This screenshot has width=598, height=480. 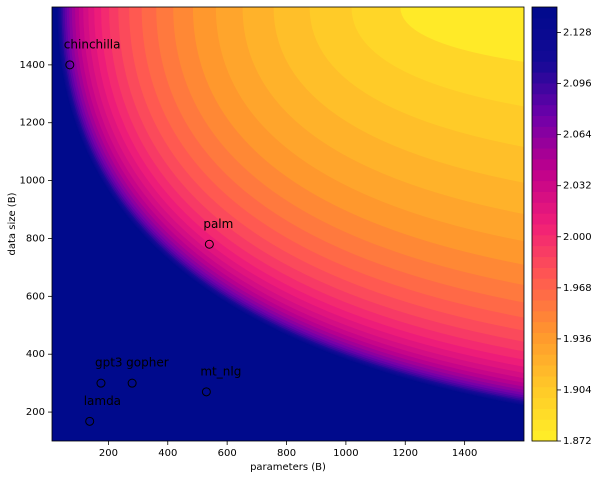 What do you see at coordinates (577, 186) in the screenshot?
I see `colorbar-tick-label: 2.032` at bounding box center [577, 186].